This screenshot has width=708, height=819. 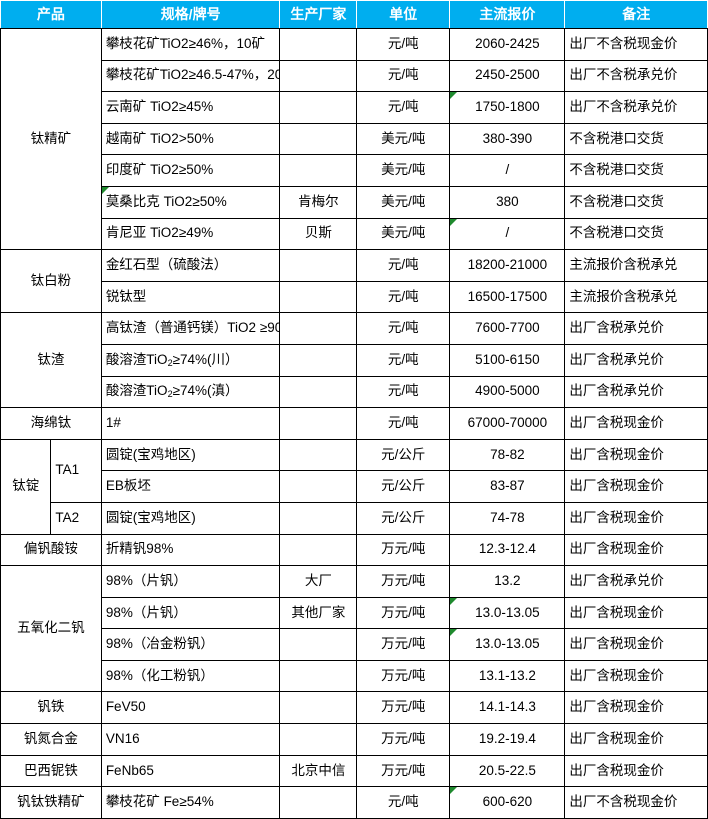 What do you see at coordinates (51, 550) in the screenshot?
I see `cell-product: 偏钒酸铵` at bounding box center [51, 550].